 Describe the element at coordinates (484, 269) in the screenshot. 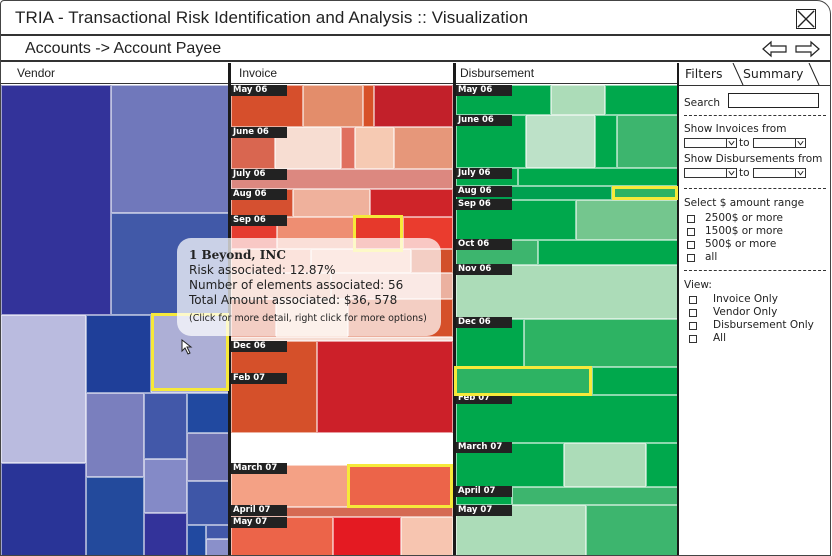

I see `month-label: Nov 06` at that location.